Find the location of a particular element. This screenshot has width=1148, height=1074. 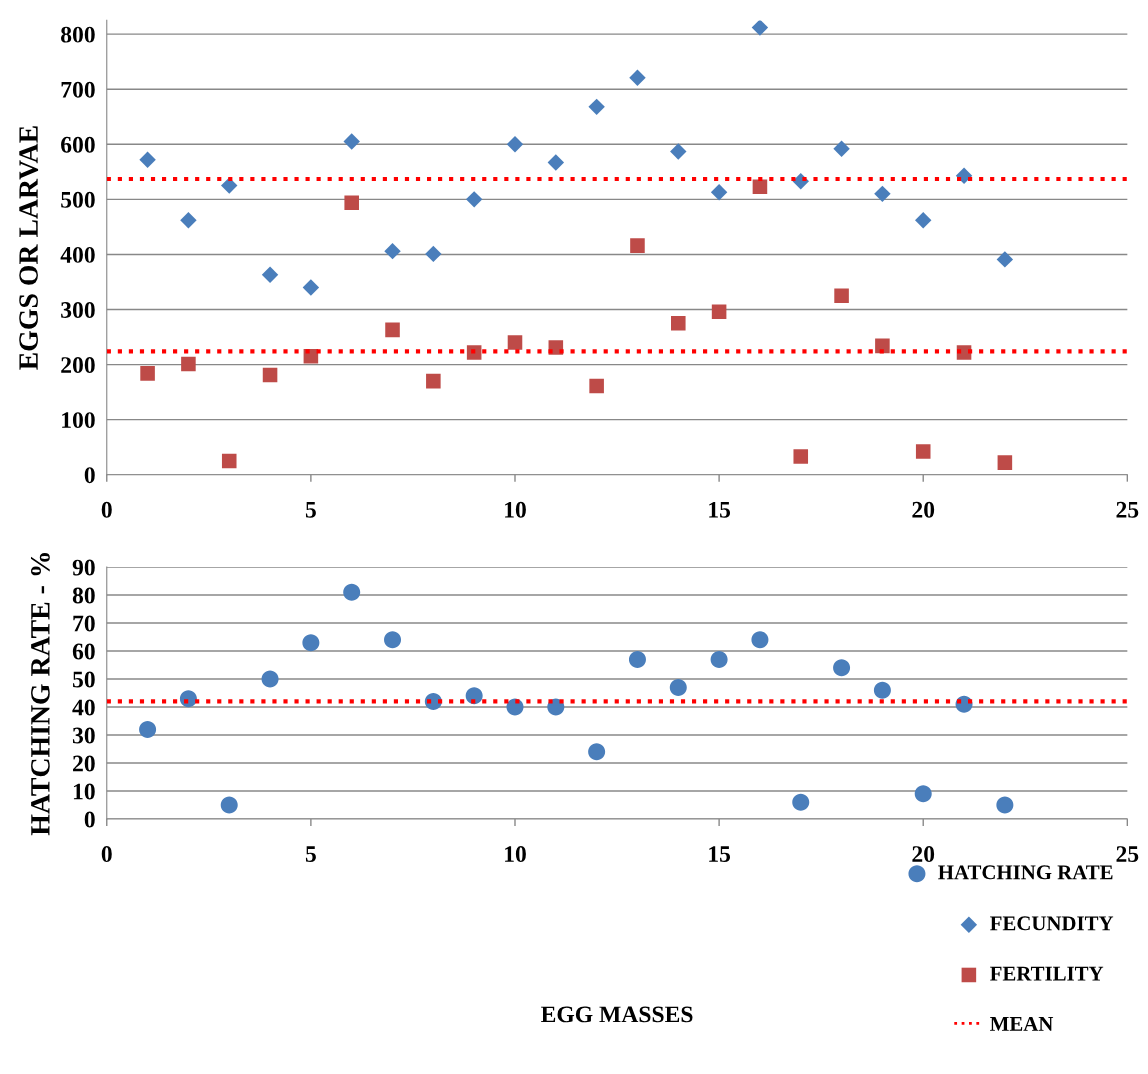

y-tick-label: 20 is located at coordinates (84, 763).